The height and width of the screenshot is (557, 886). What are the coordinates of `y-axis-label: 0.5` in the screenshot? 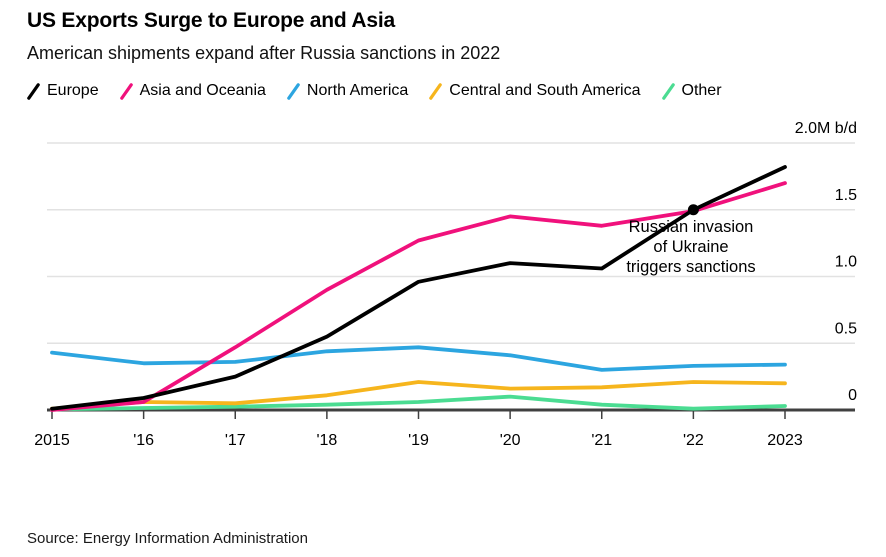 It's located at (846, 328).